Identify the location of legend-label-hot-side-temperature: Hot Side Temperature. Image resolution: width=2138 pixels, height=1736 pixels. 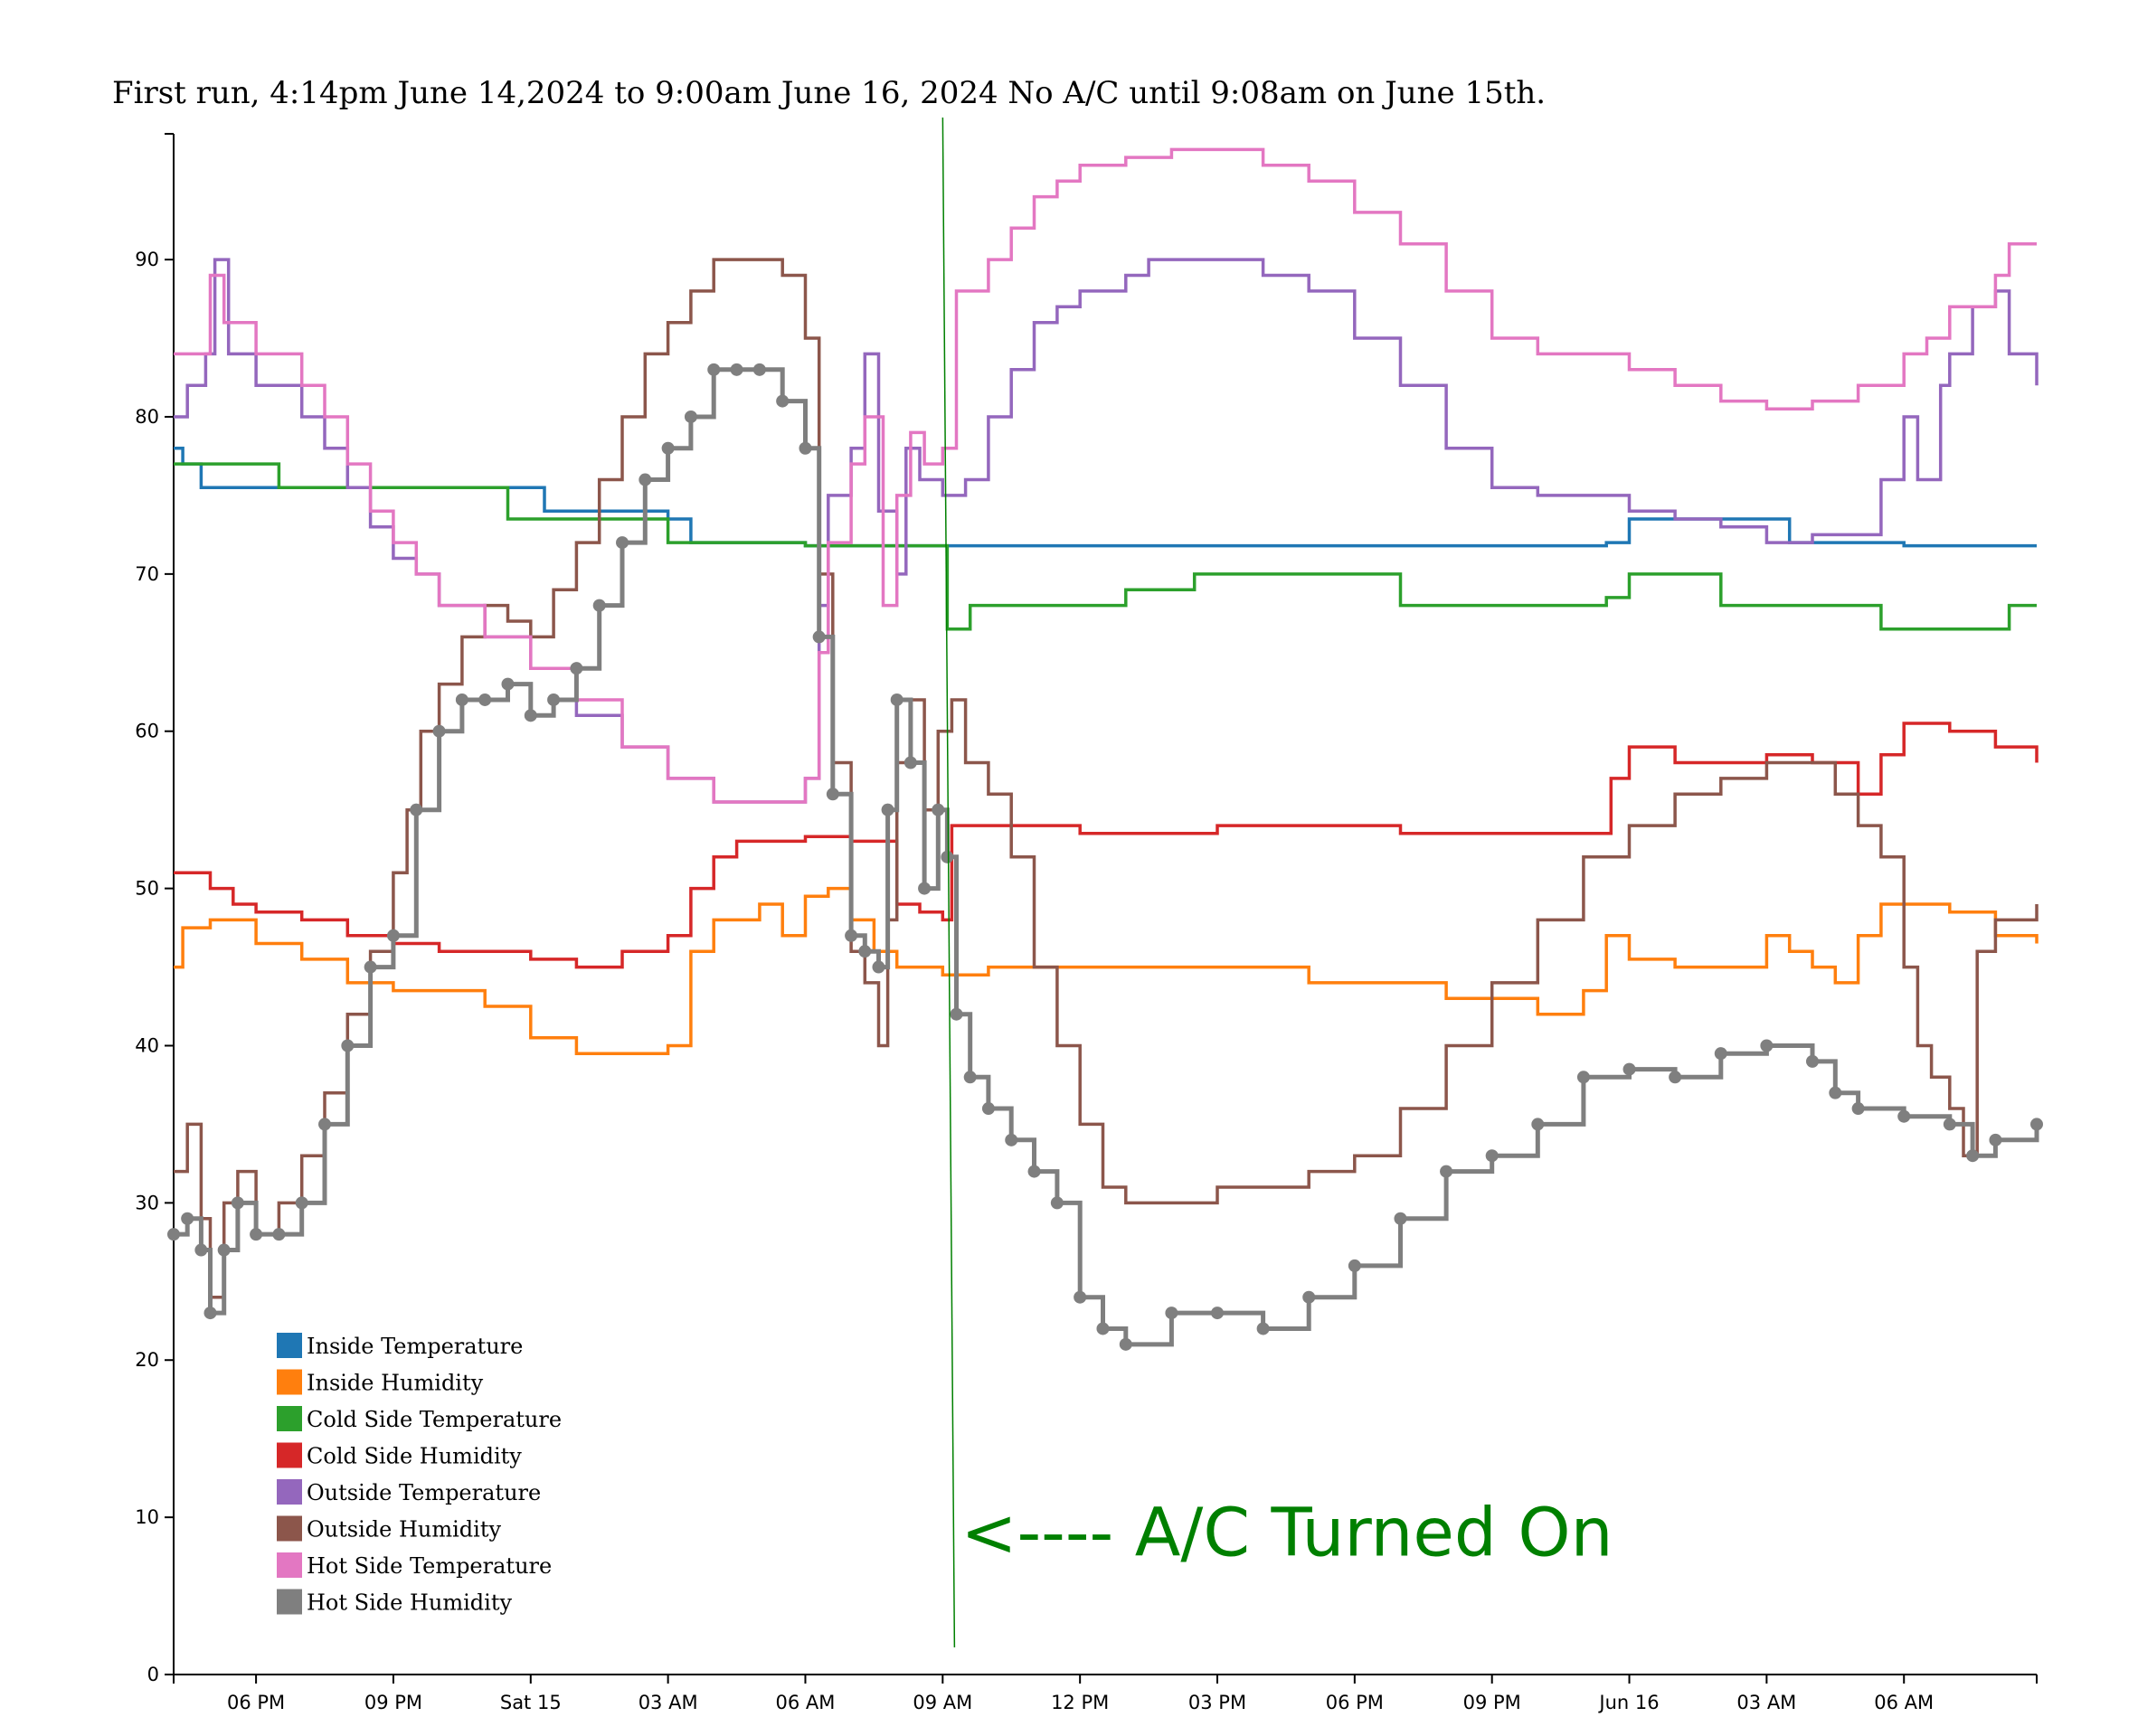
(430, 1566).